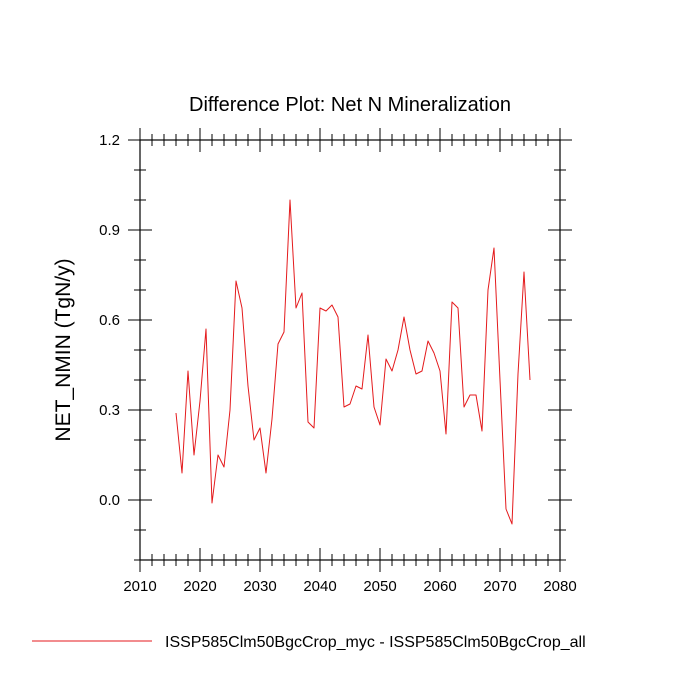 The width and height of the screenshot is (700, 700). Describe the element at coordinates (319, 586) in the screenshot. I see `x-tick-label: 2040` at that location.